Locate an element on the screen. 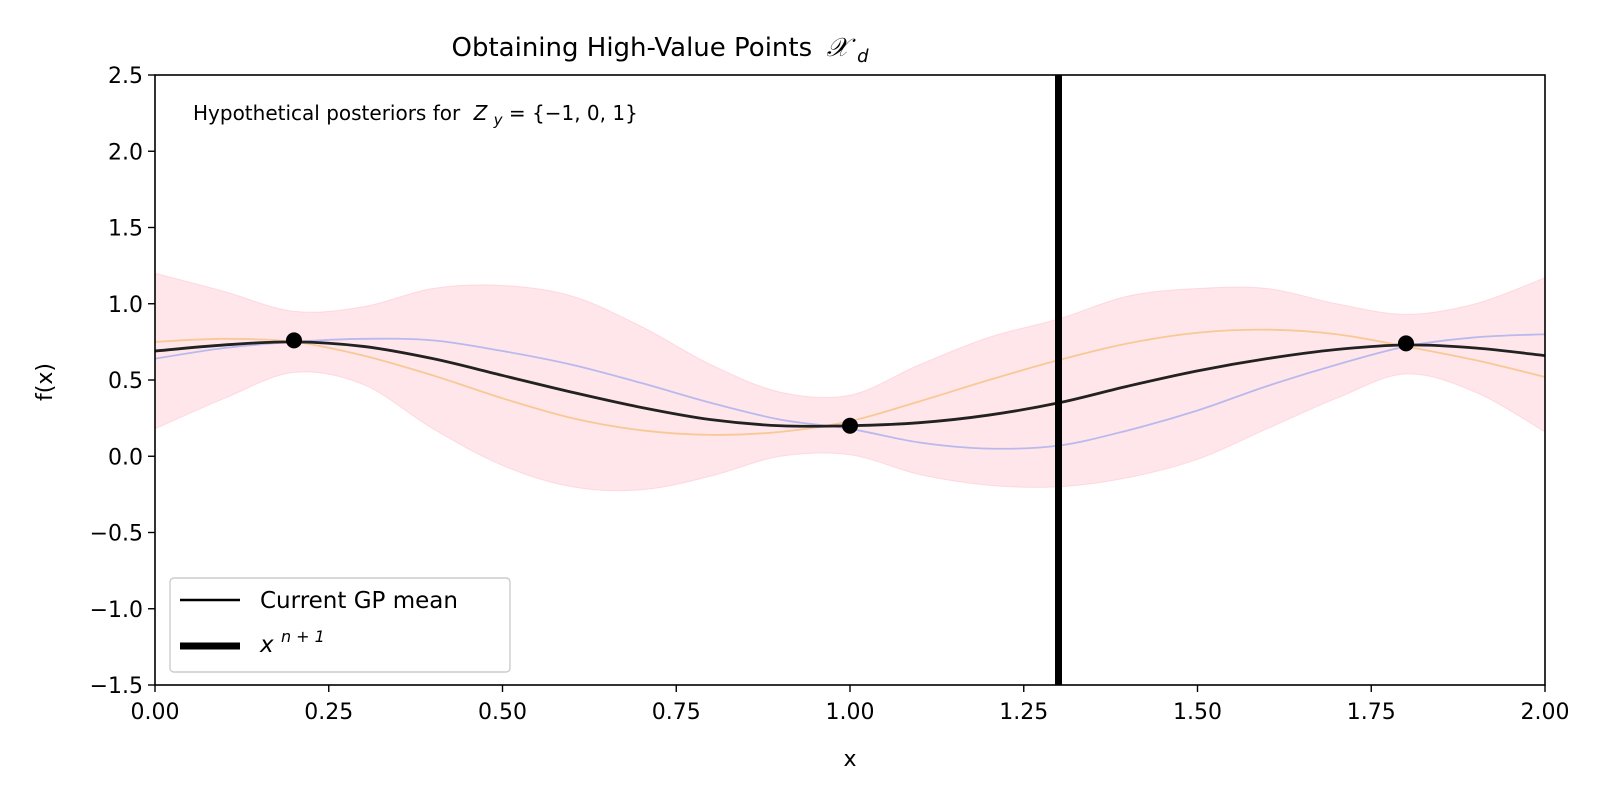  y-tick-label: 2.5 is located at coordinates (125, 76).